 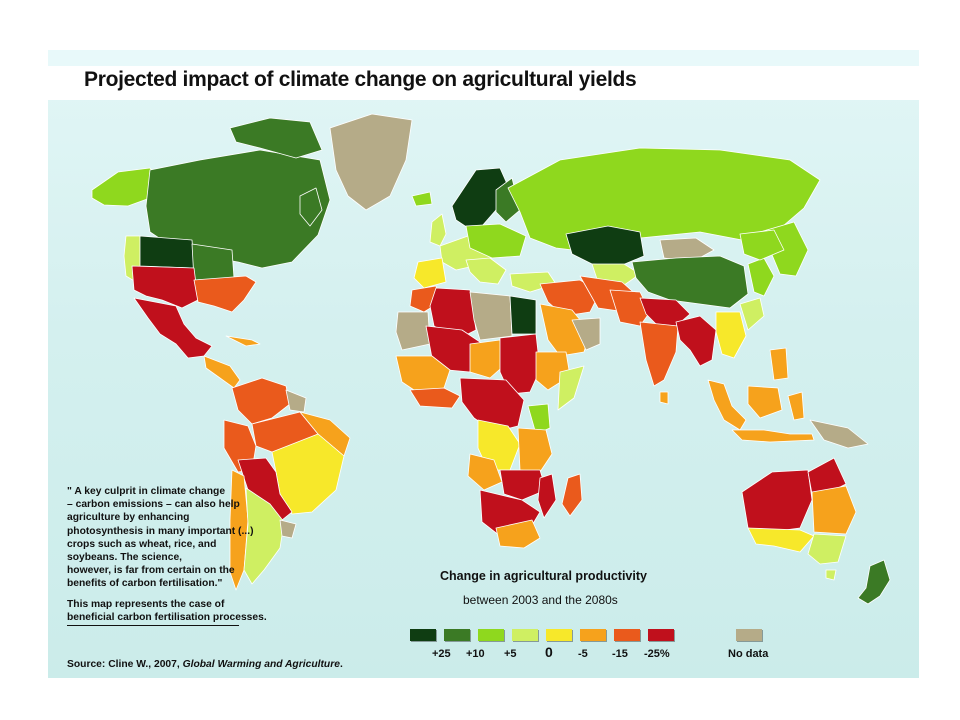 I want to click on region-central-america, so click(x=222, y=372).